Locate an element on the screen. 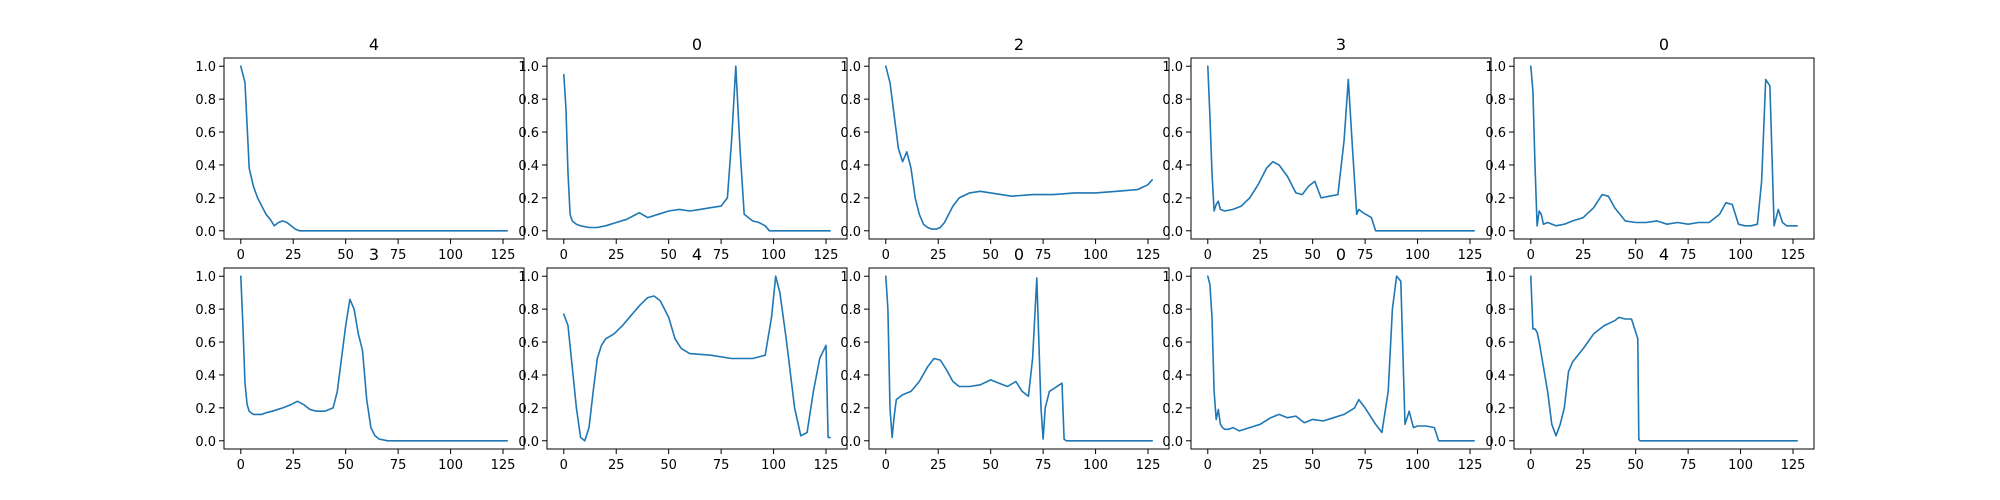 Image resolution: width=2000 pixels, height=500 pixels. subplot-title: 2 is located at coordinates (1019, 44).